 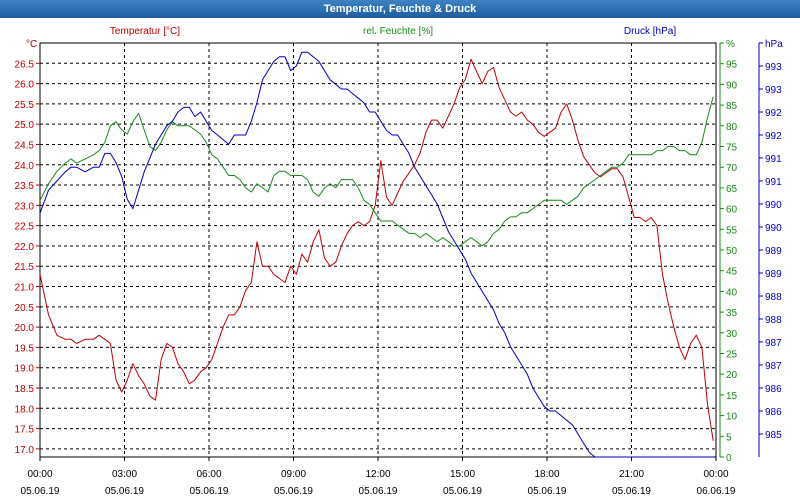 I want to click on tick-label-humidity: 50, so click(x=732, y=251).